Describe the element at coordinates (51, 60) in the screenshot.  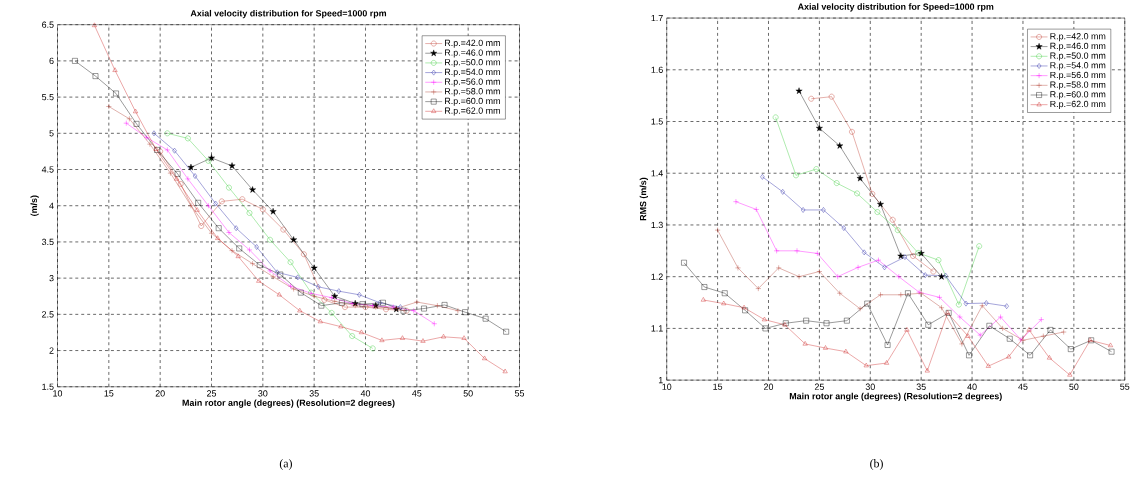
I see `y-tick-label: 6` at that location.